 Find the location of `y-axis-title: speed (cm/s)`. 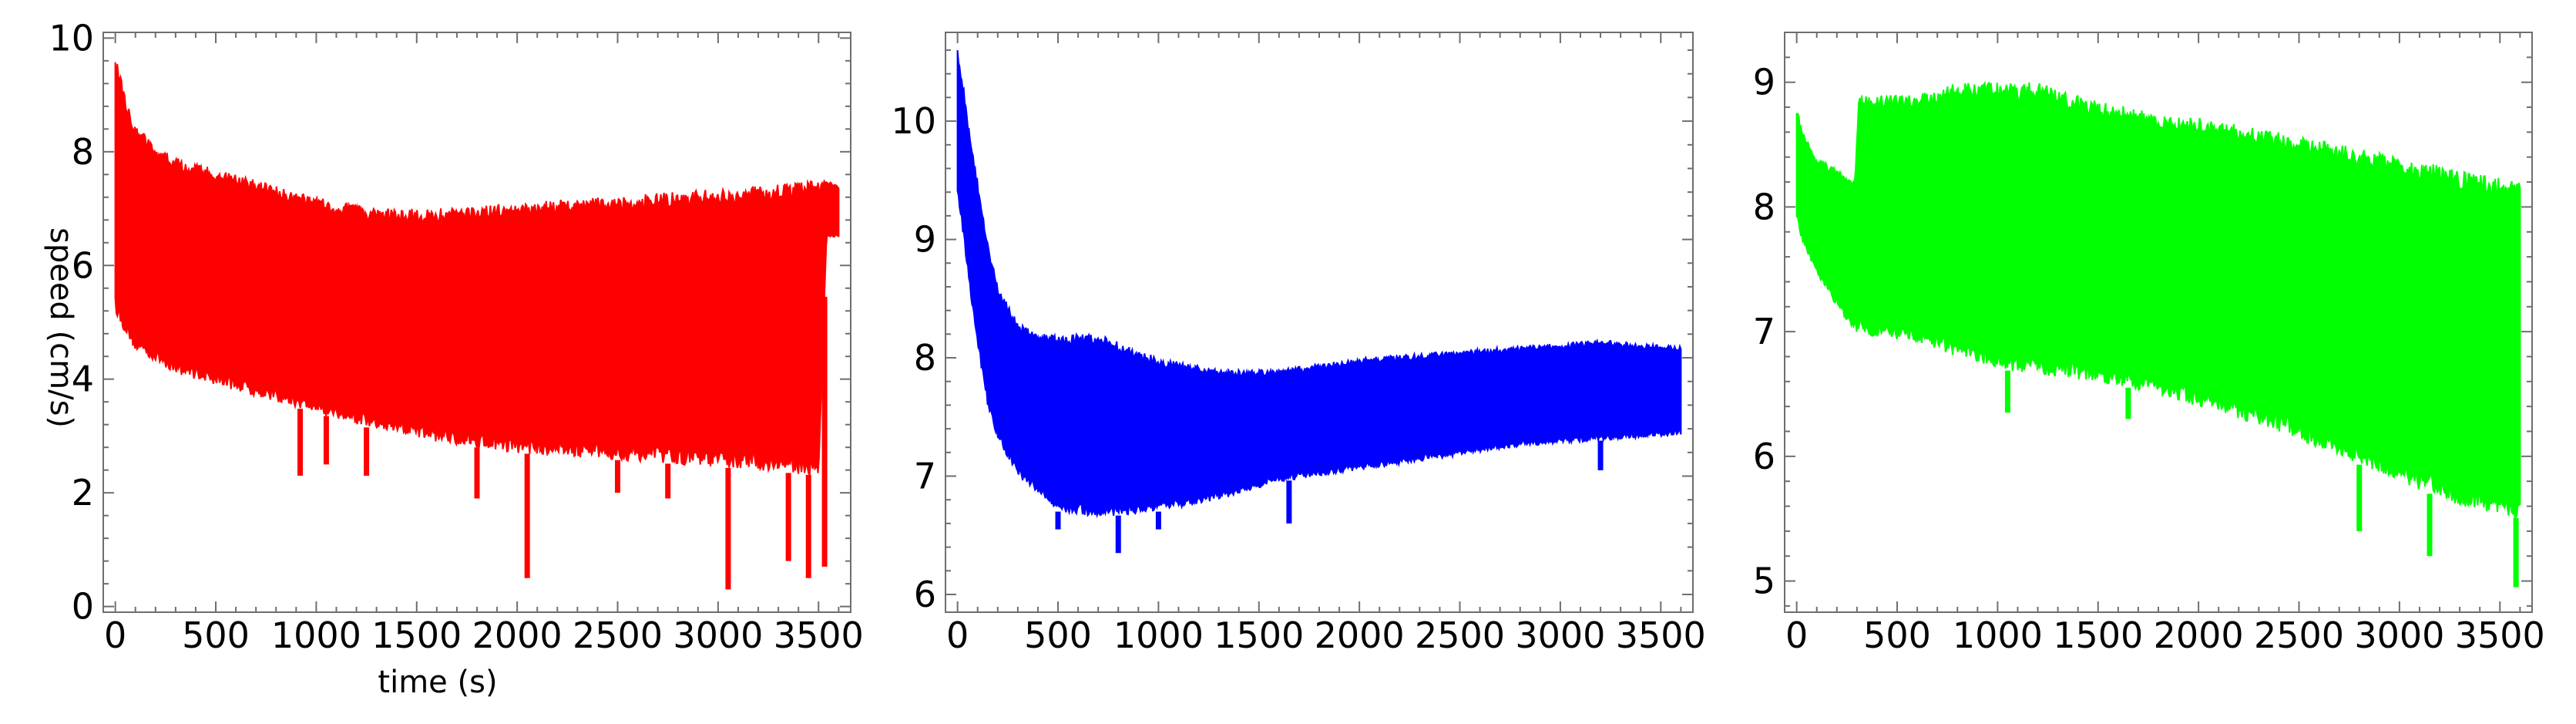

y-axis-title: speed (cm/s) is located at coordinates (61, 327).